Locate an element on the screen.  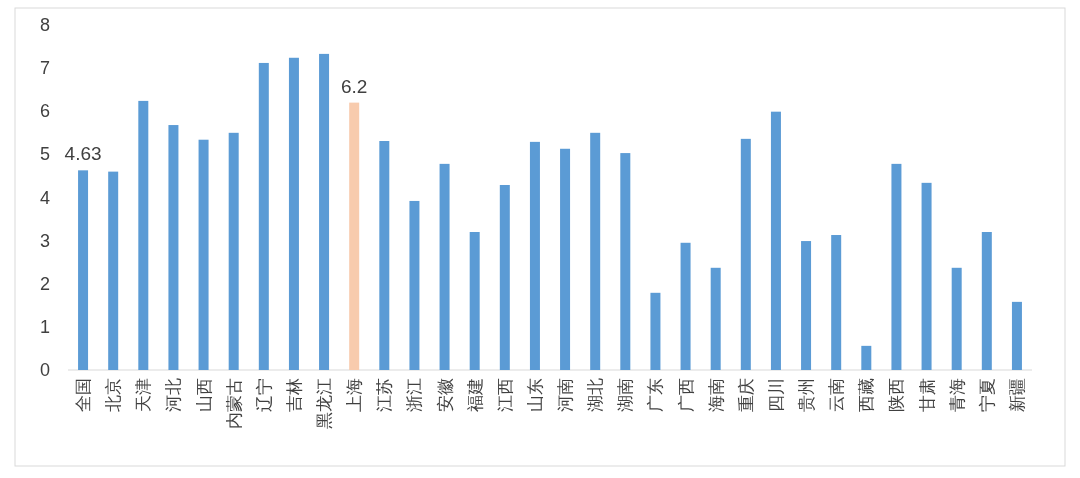
x-tick-label: 甘肃 is located at coordinates (927, 395).